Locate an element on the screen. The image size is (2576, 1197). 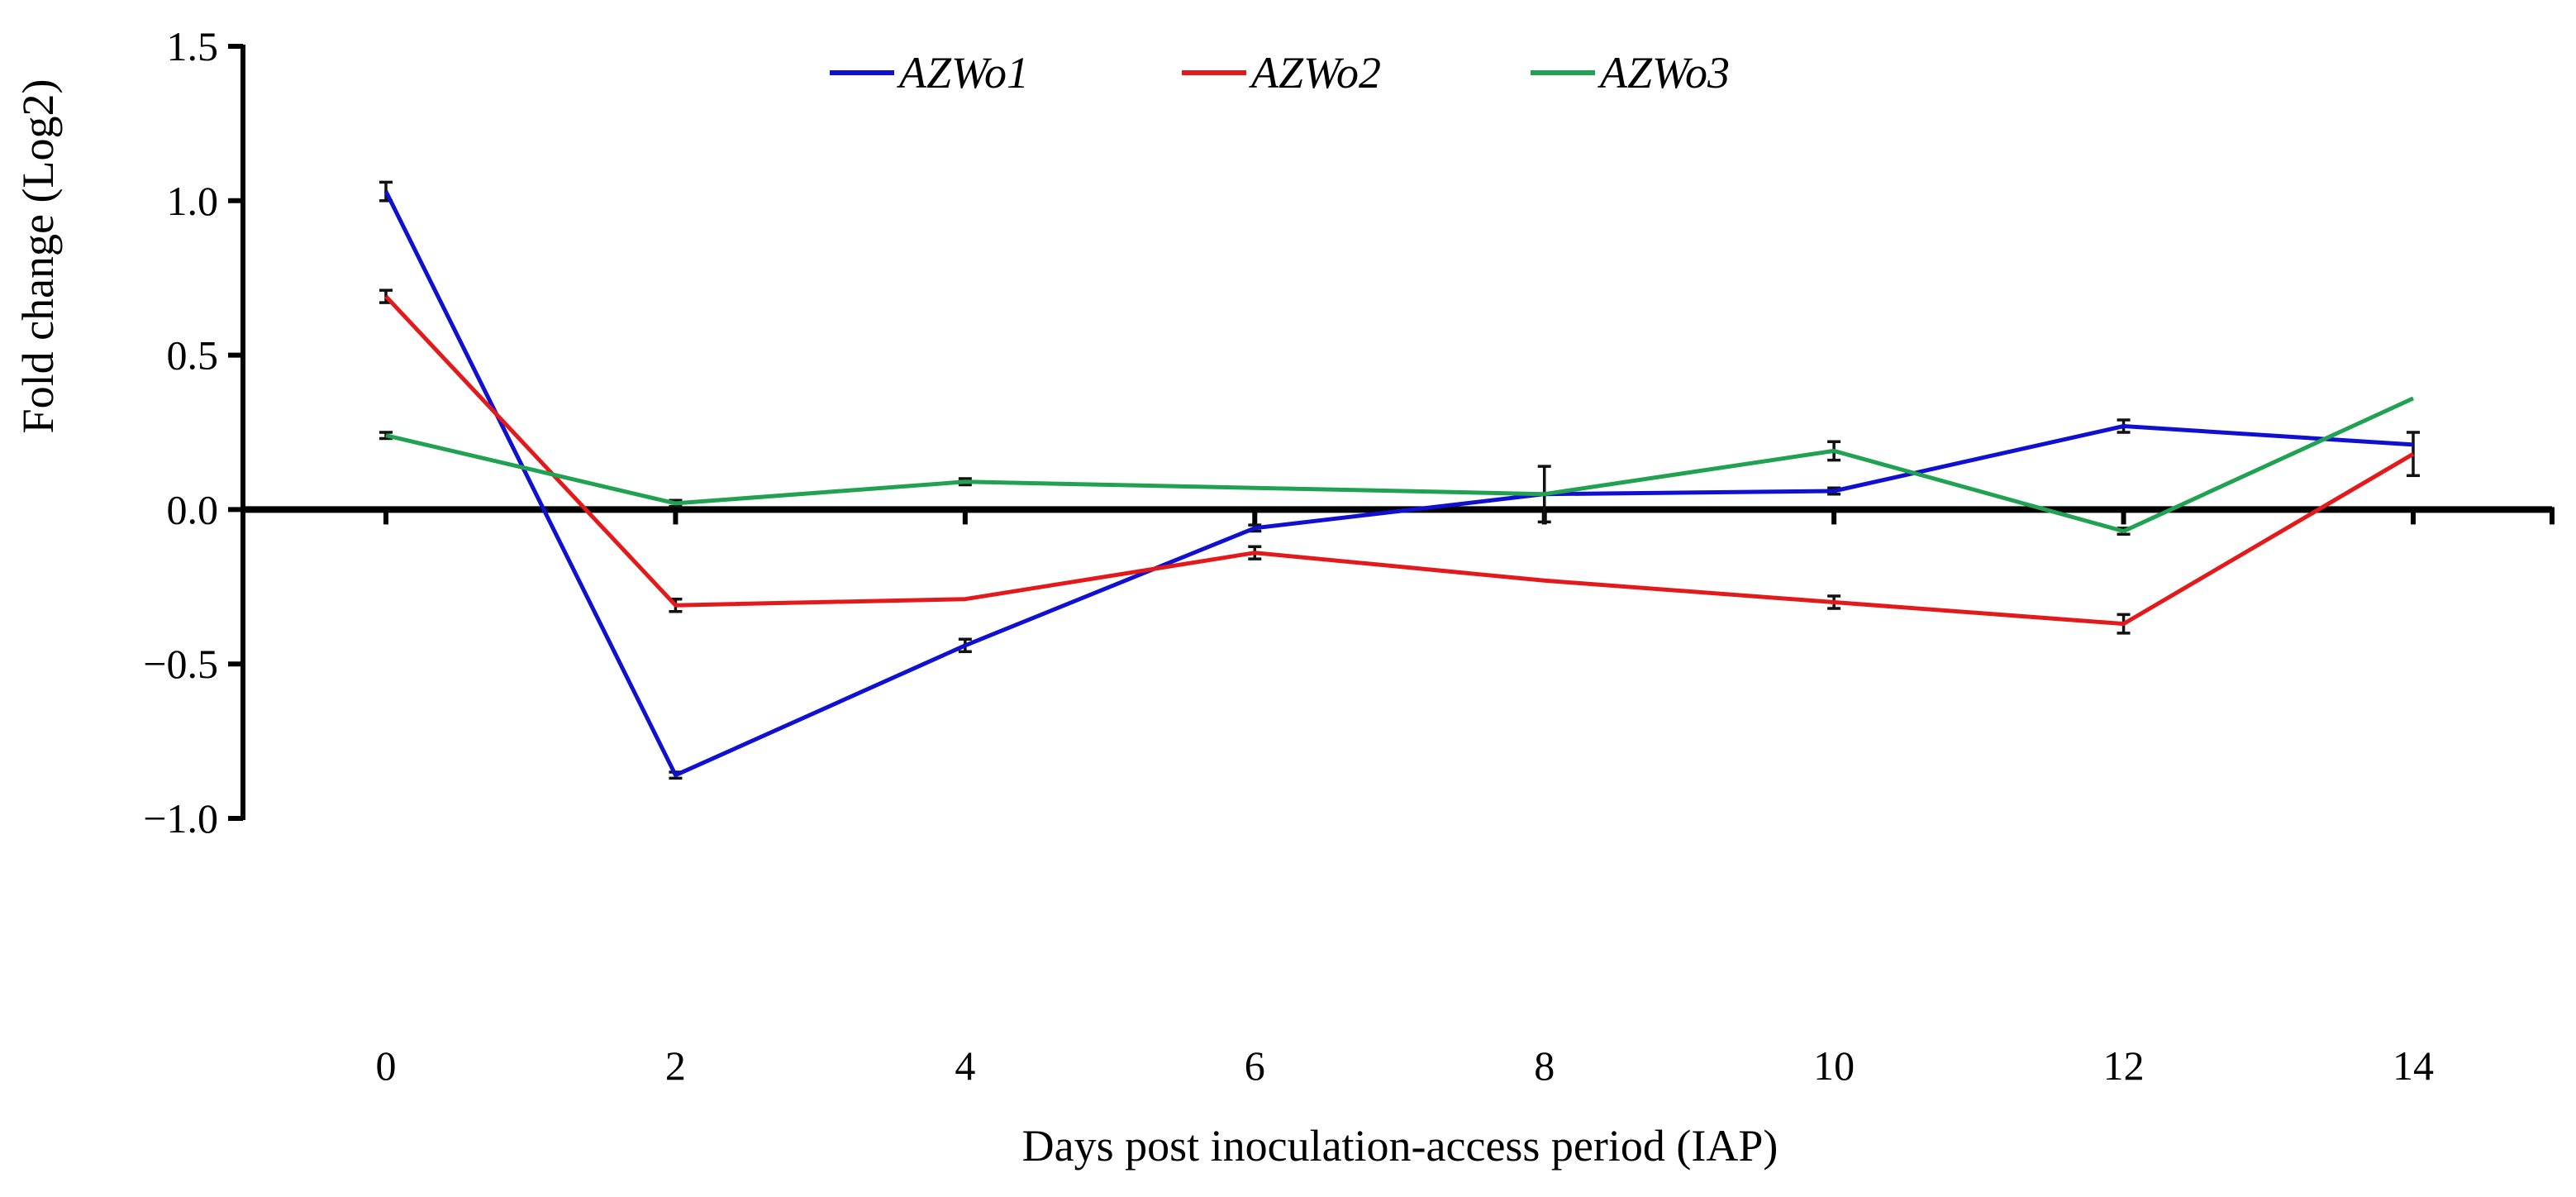
y-tick-label: 0.5 is located at coordinates (193, 355).